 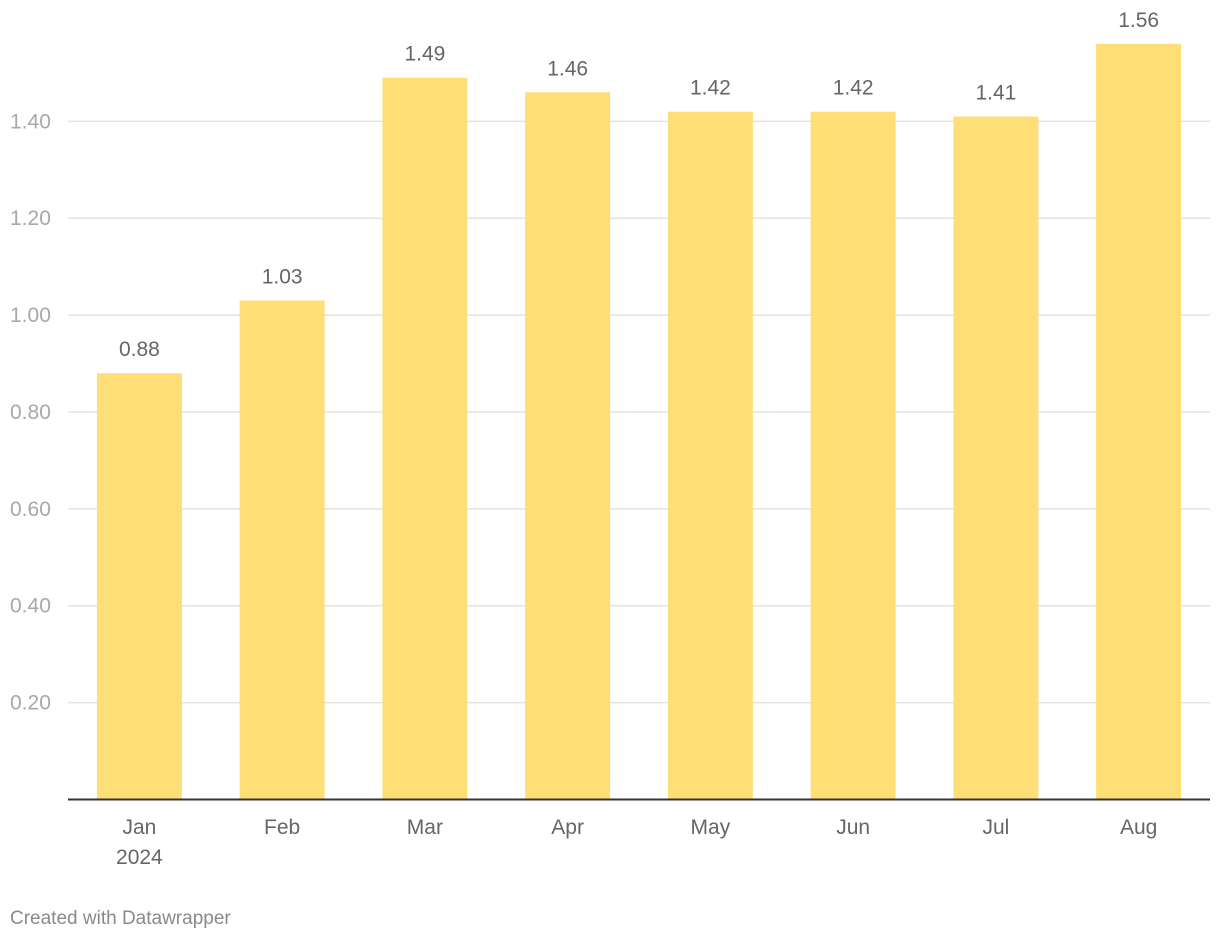 I want to click on y-tick-label: 1.40, so click(x=30, y=121).